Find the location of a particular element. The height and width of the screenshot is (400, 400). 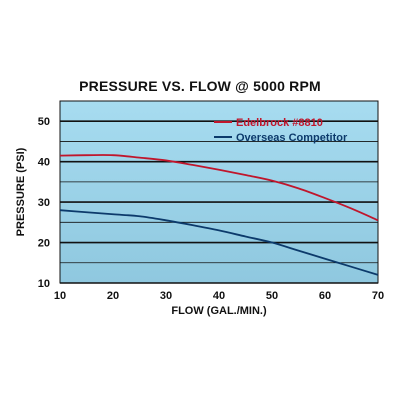

x-tick-label: 60 is located at coordinates (325, 296).